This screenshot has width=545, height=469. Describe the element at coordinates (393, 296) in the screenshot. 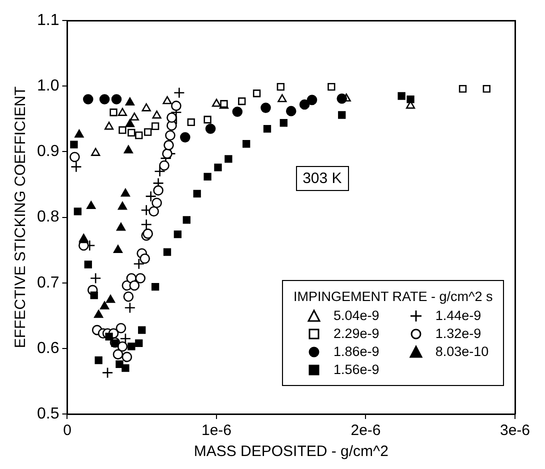

I see `legend-title: IMPINGEMENT RATE - g/cm^2 s` at that location.